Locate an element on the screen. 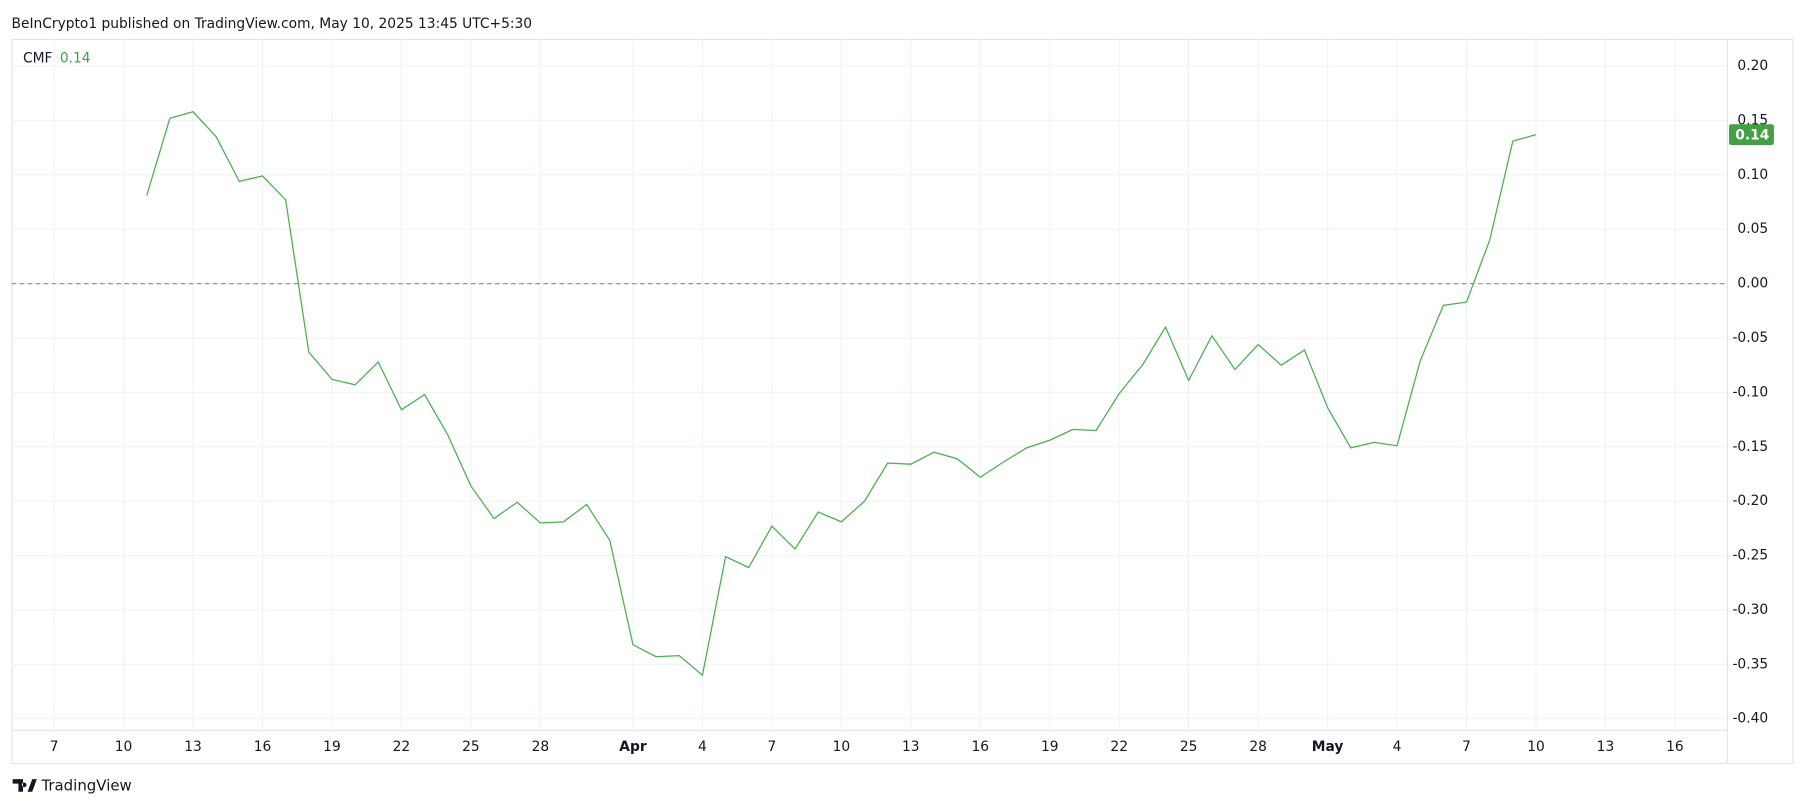  y-tick-label: -0.30 is located at coordinates (1750, 610).